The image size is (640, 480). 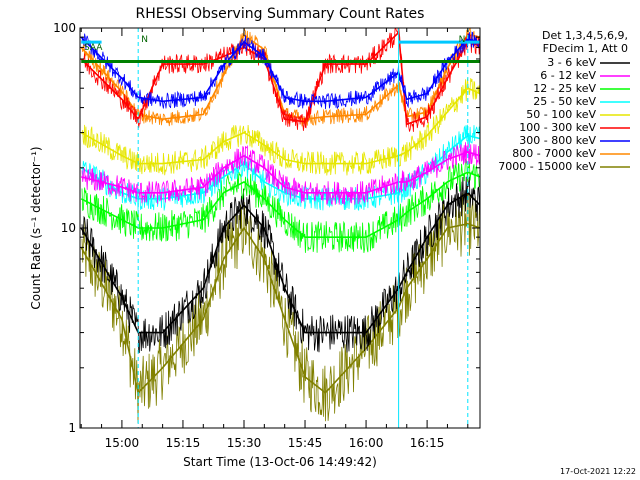 I want to click on legend-entry-label: 300 - 800 keV, so click(x=557, y=140).